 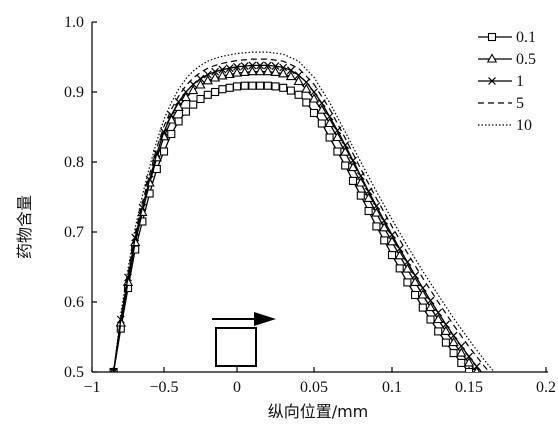 What do you see at coordinates (24, 227) in the screenshot?
I see `y-axis-title: 药物含量` at bounding box center [24, 227].